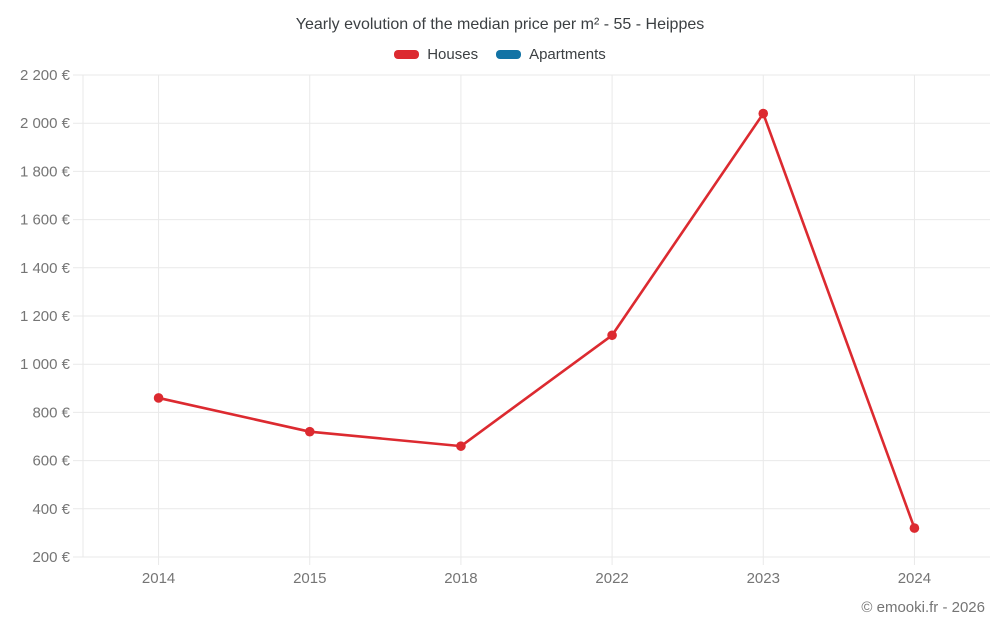 Image resolution: width=1000 pixels, height=625 pixels. Describe the element at coordinates (51, 509) in the screenshot. I see `y-tick-label: 400 €` at that location.